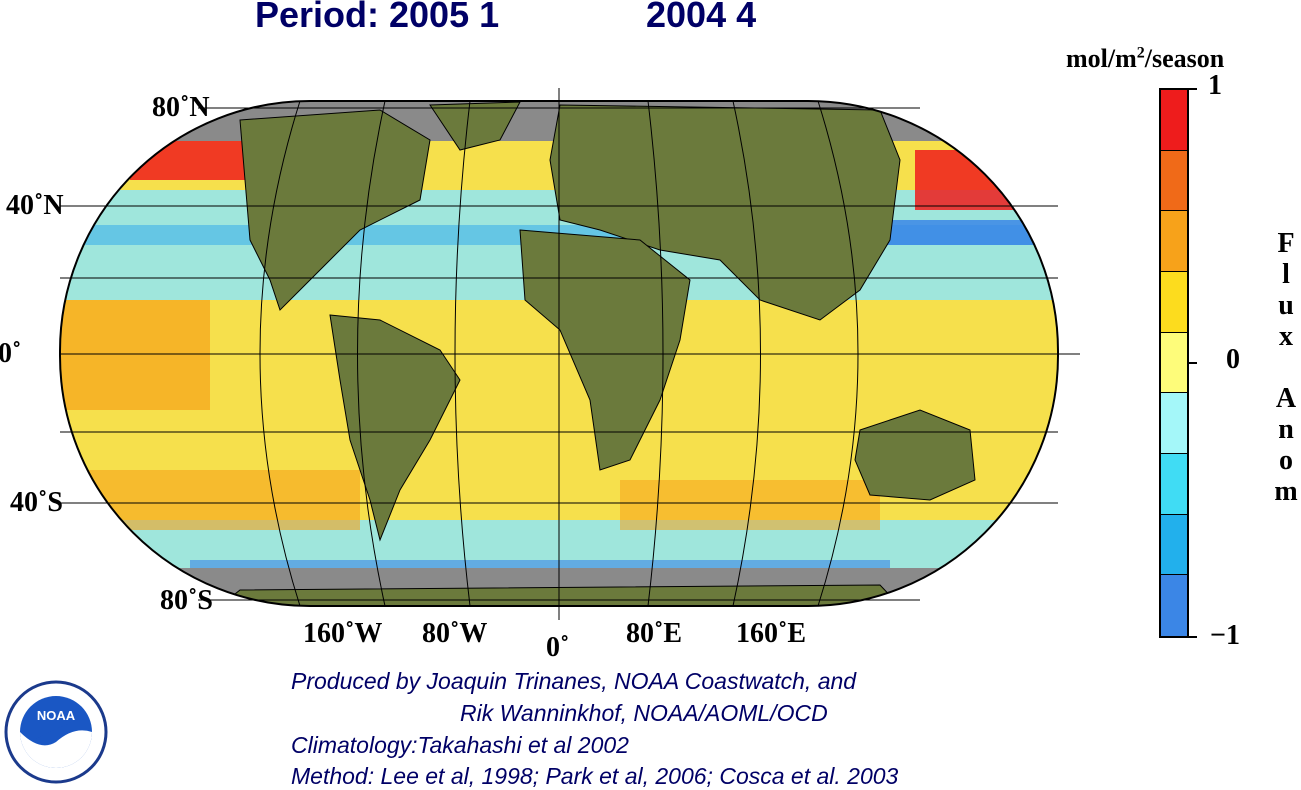  What do you see at coordinates (1283, 367) in the screenshot?
I see `colorbar-title-letter` at bounding box center [1283, 367].